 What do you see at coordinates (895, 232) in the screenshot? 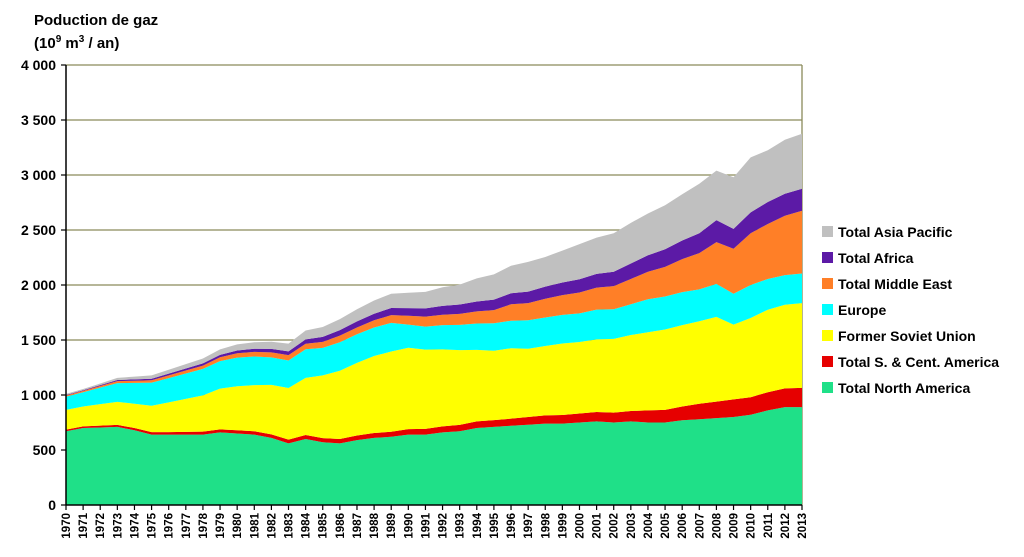
I see `legend-label: Total Asia Pacific` at bounding box center [895, 232].